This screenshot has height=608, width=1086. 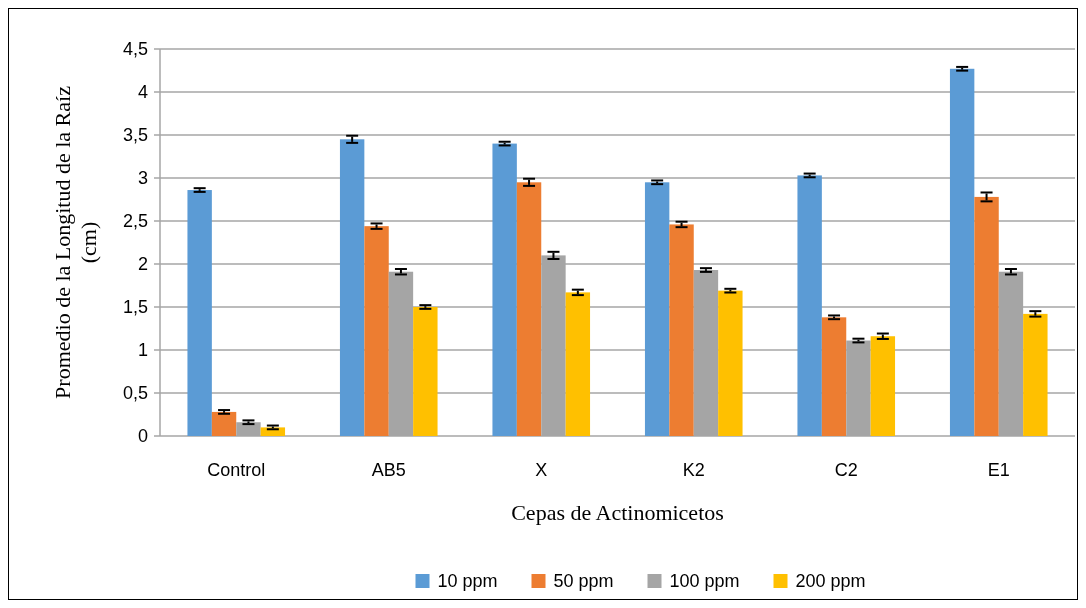 What do you see at coordinates (135, 221) in the screenshot?
I see `y-tick-label: 2,5` at bounding box center [135, 221].